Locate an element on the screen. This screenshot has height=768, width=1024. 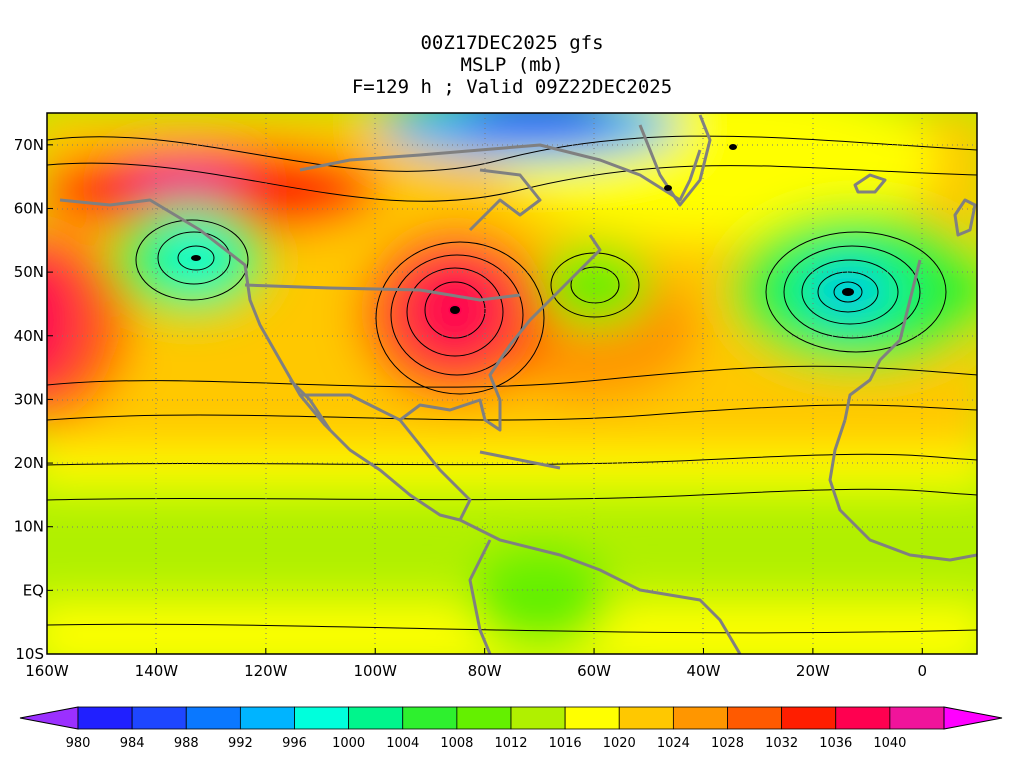
colorbar-label-1012: 1012 is located at coordinates (510, 743).